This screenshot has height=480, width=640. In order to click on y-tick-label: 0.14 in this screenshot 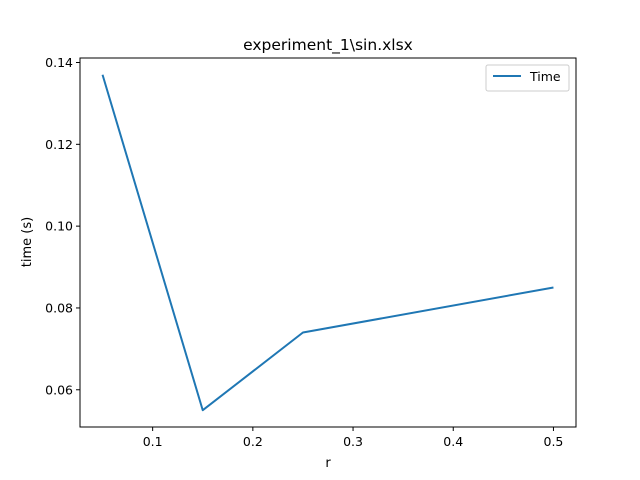, I will do `click(59, 62)`.